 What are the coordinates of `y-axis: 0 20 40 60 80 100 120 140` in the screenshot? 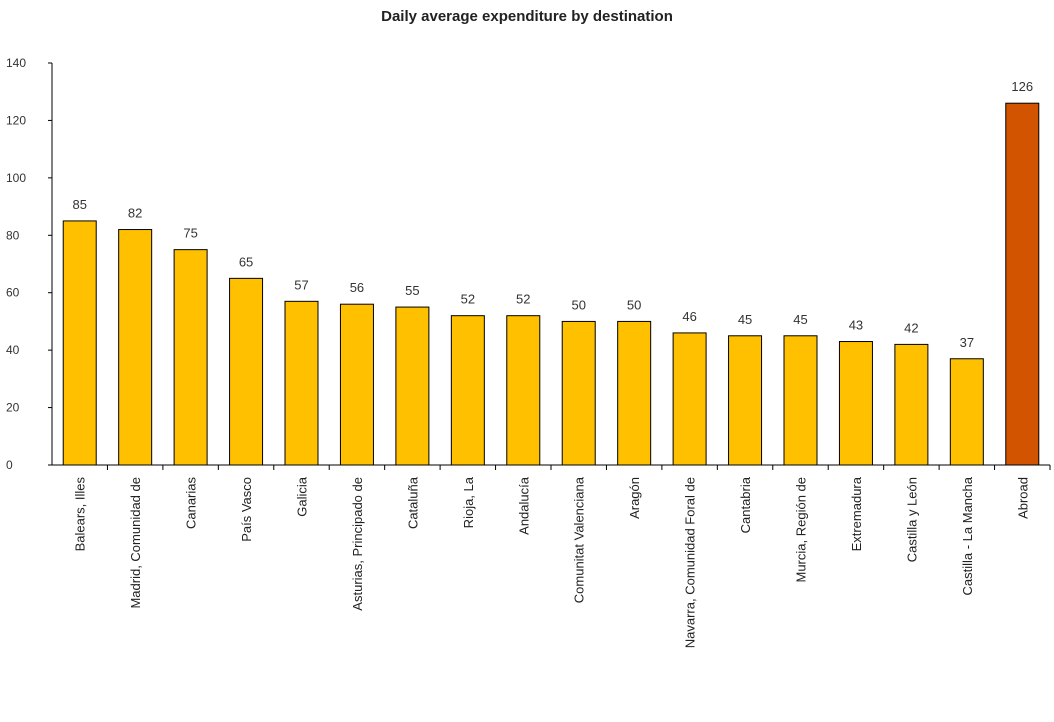 It's located at (29, 264).